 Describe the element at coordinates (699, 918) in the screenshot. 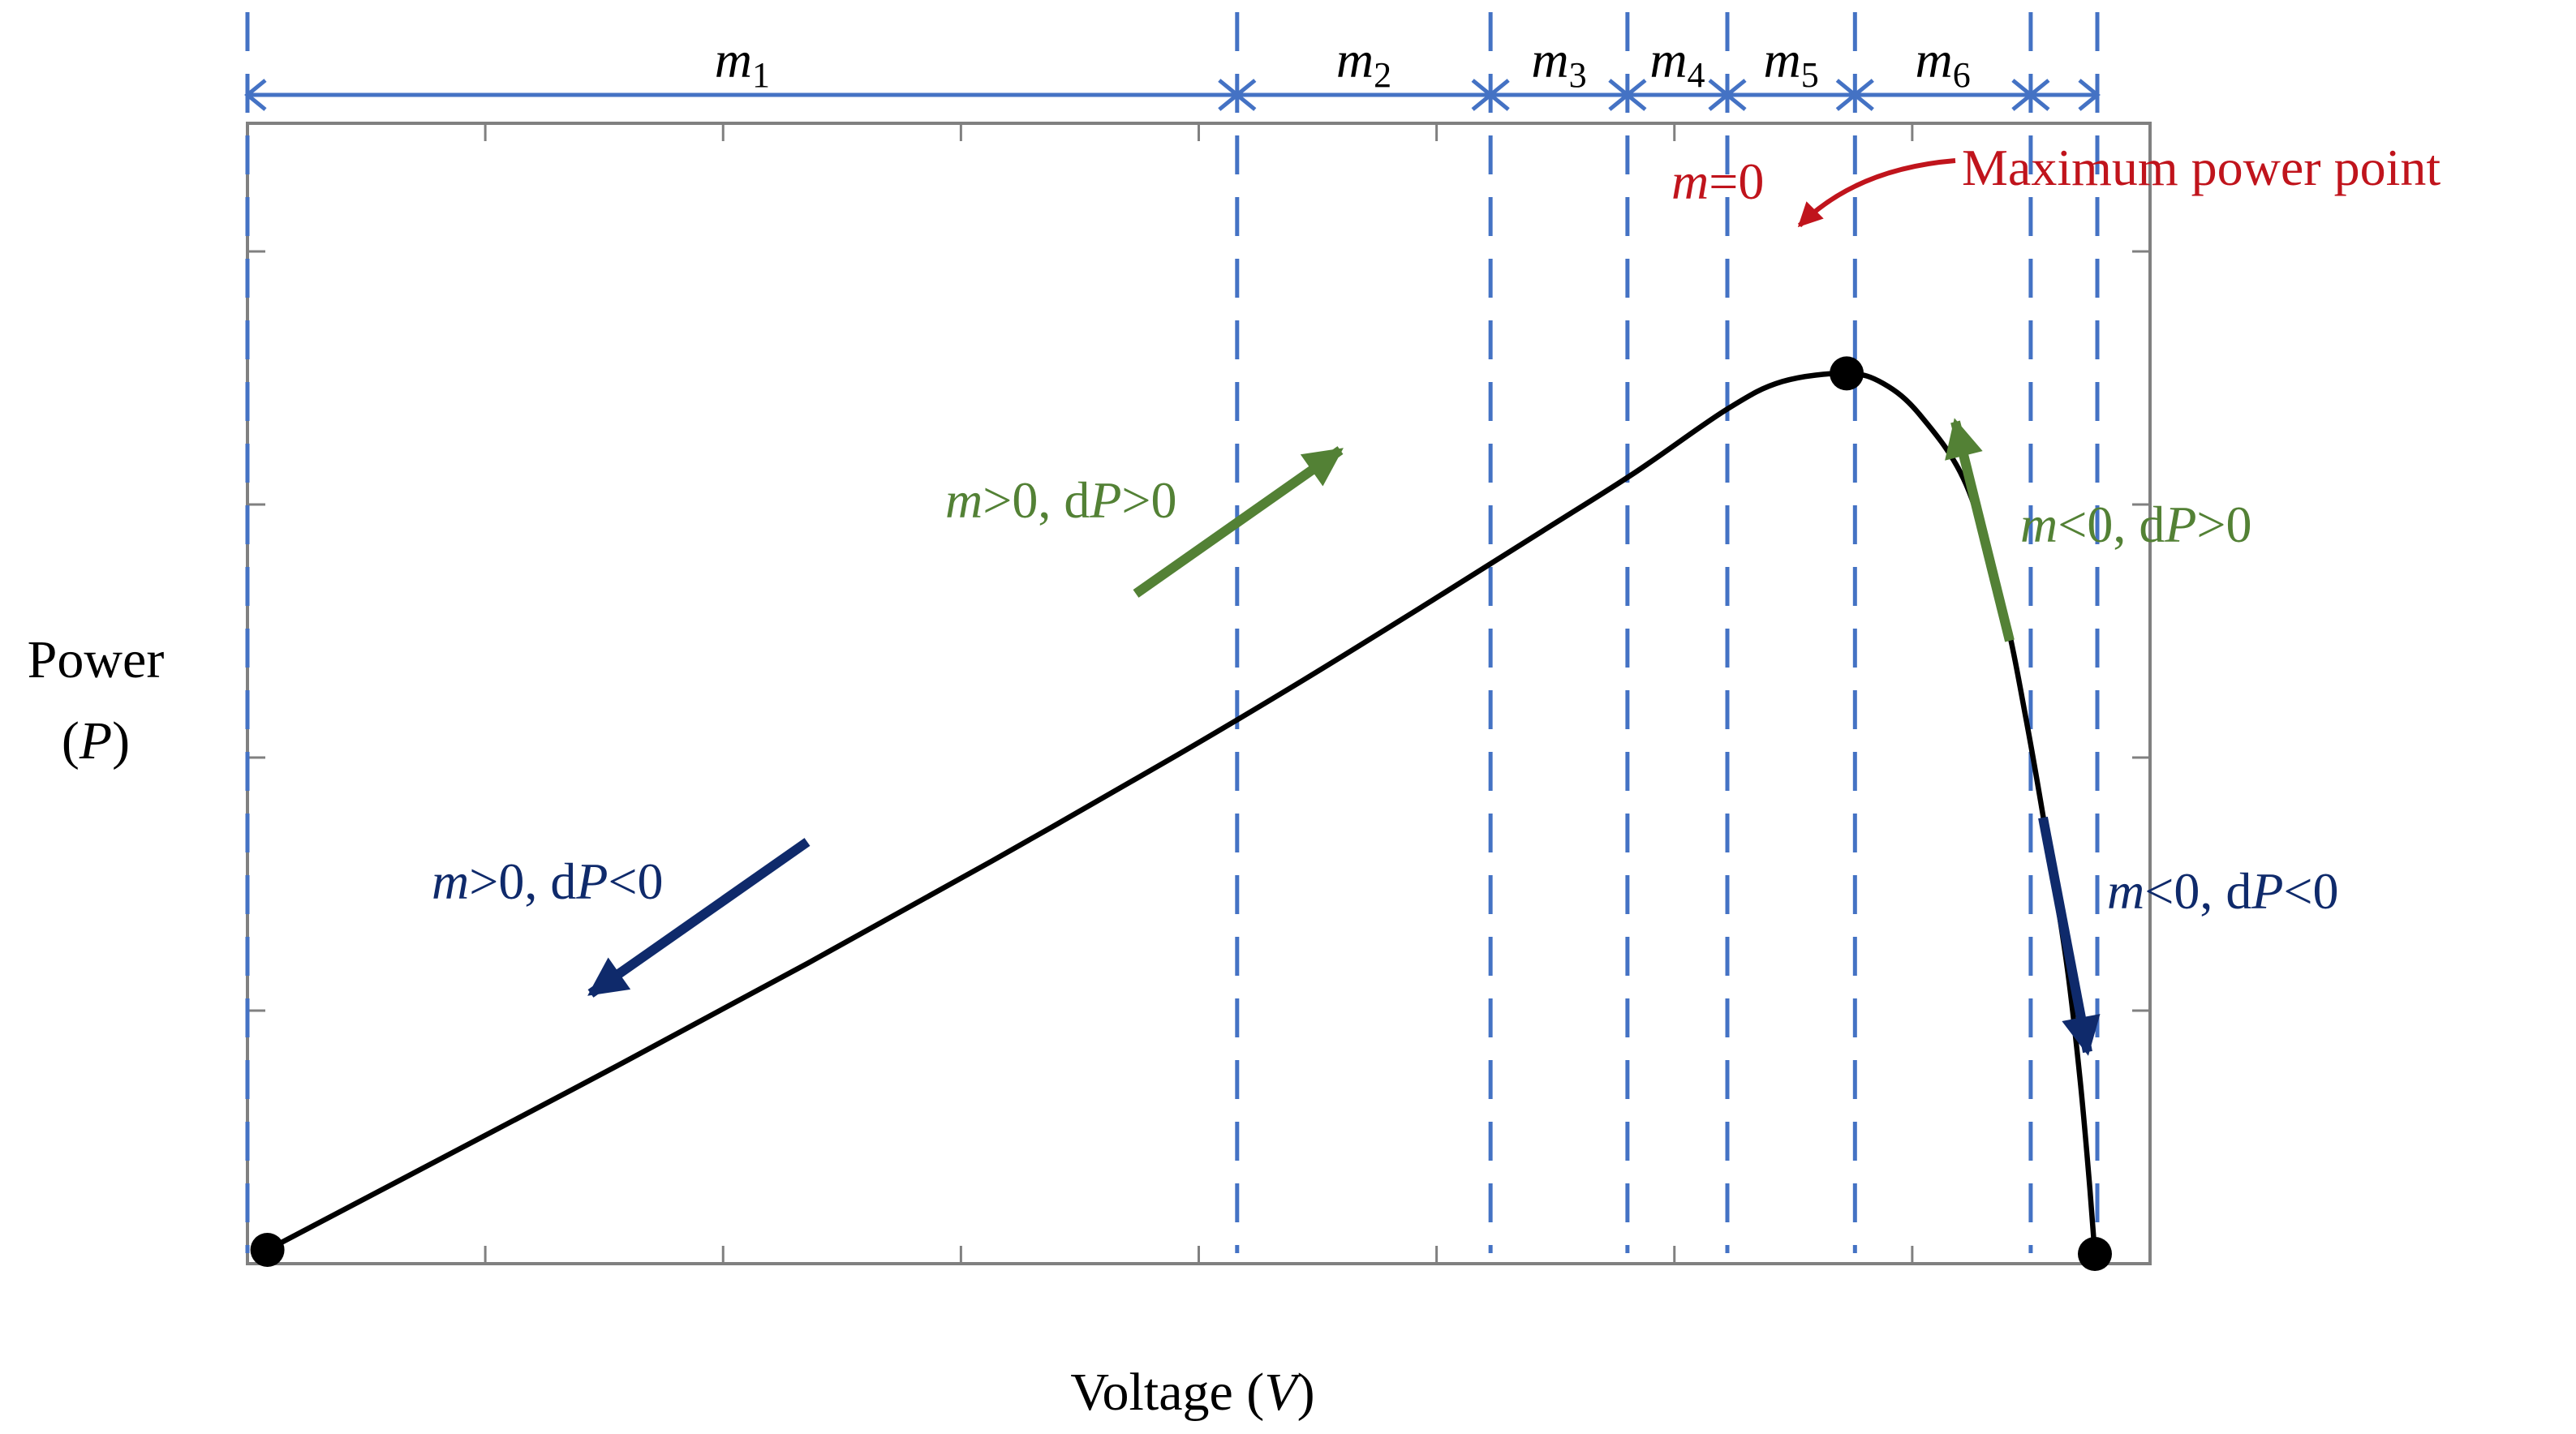

I see `arrow-left-down` at that location.